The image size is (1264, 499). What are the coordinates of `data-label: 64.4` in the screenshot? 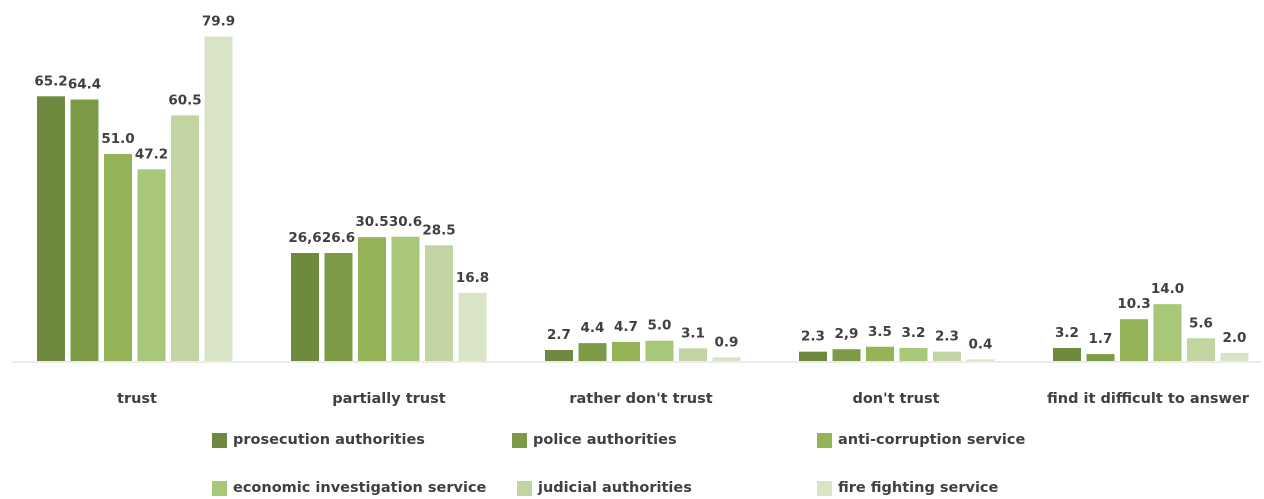 It's located at (84, 85).